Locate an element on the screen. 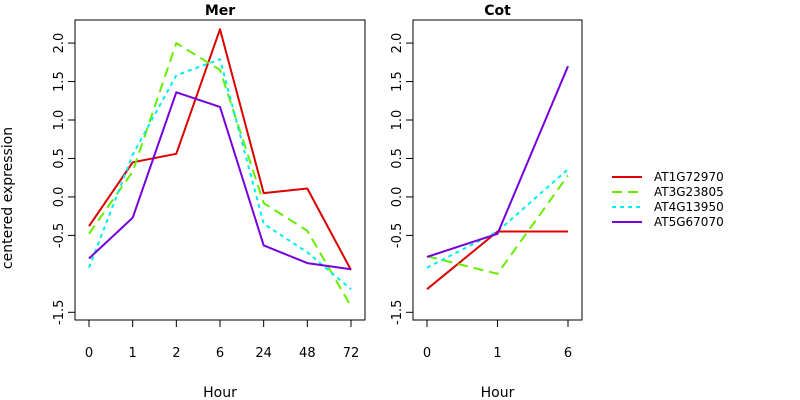 Image resolution: width=800 pixels, height=400 pixels. panel-title: Cot is located at coordinates (497, 11).